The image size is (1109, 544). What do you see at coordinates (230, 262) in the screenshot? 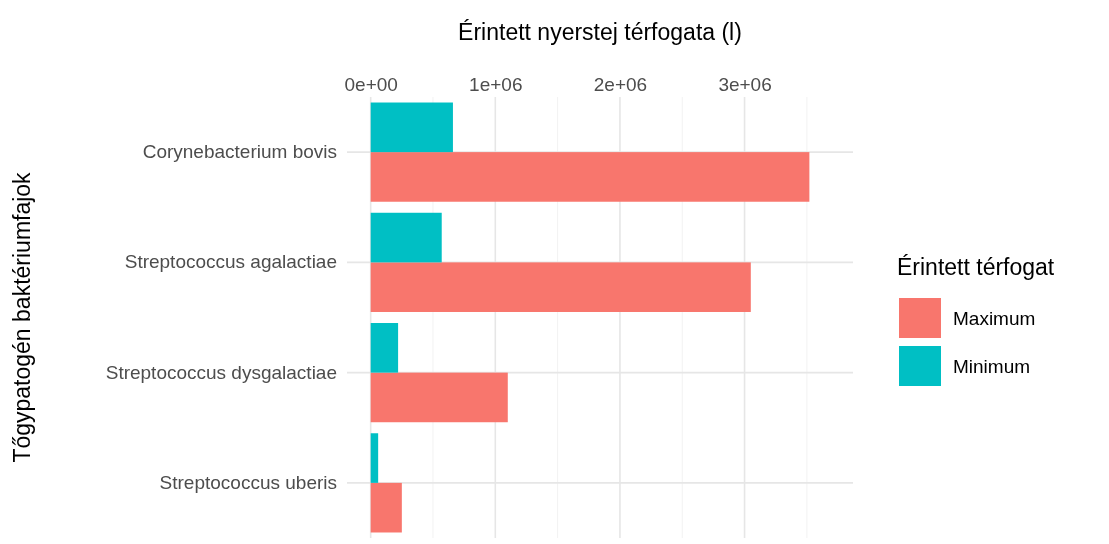
I see `y-tick-label: Streptococcus agalactiae` at bounding box center [230, 262].